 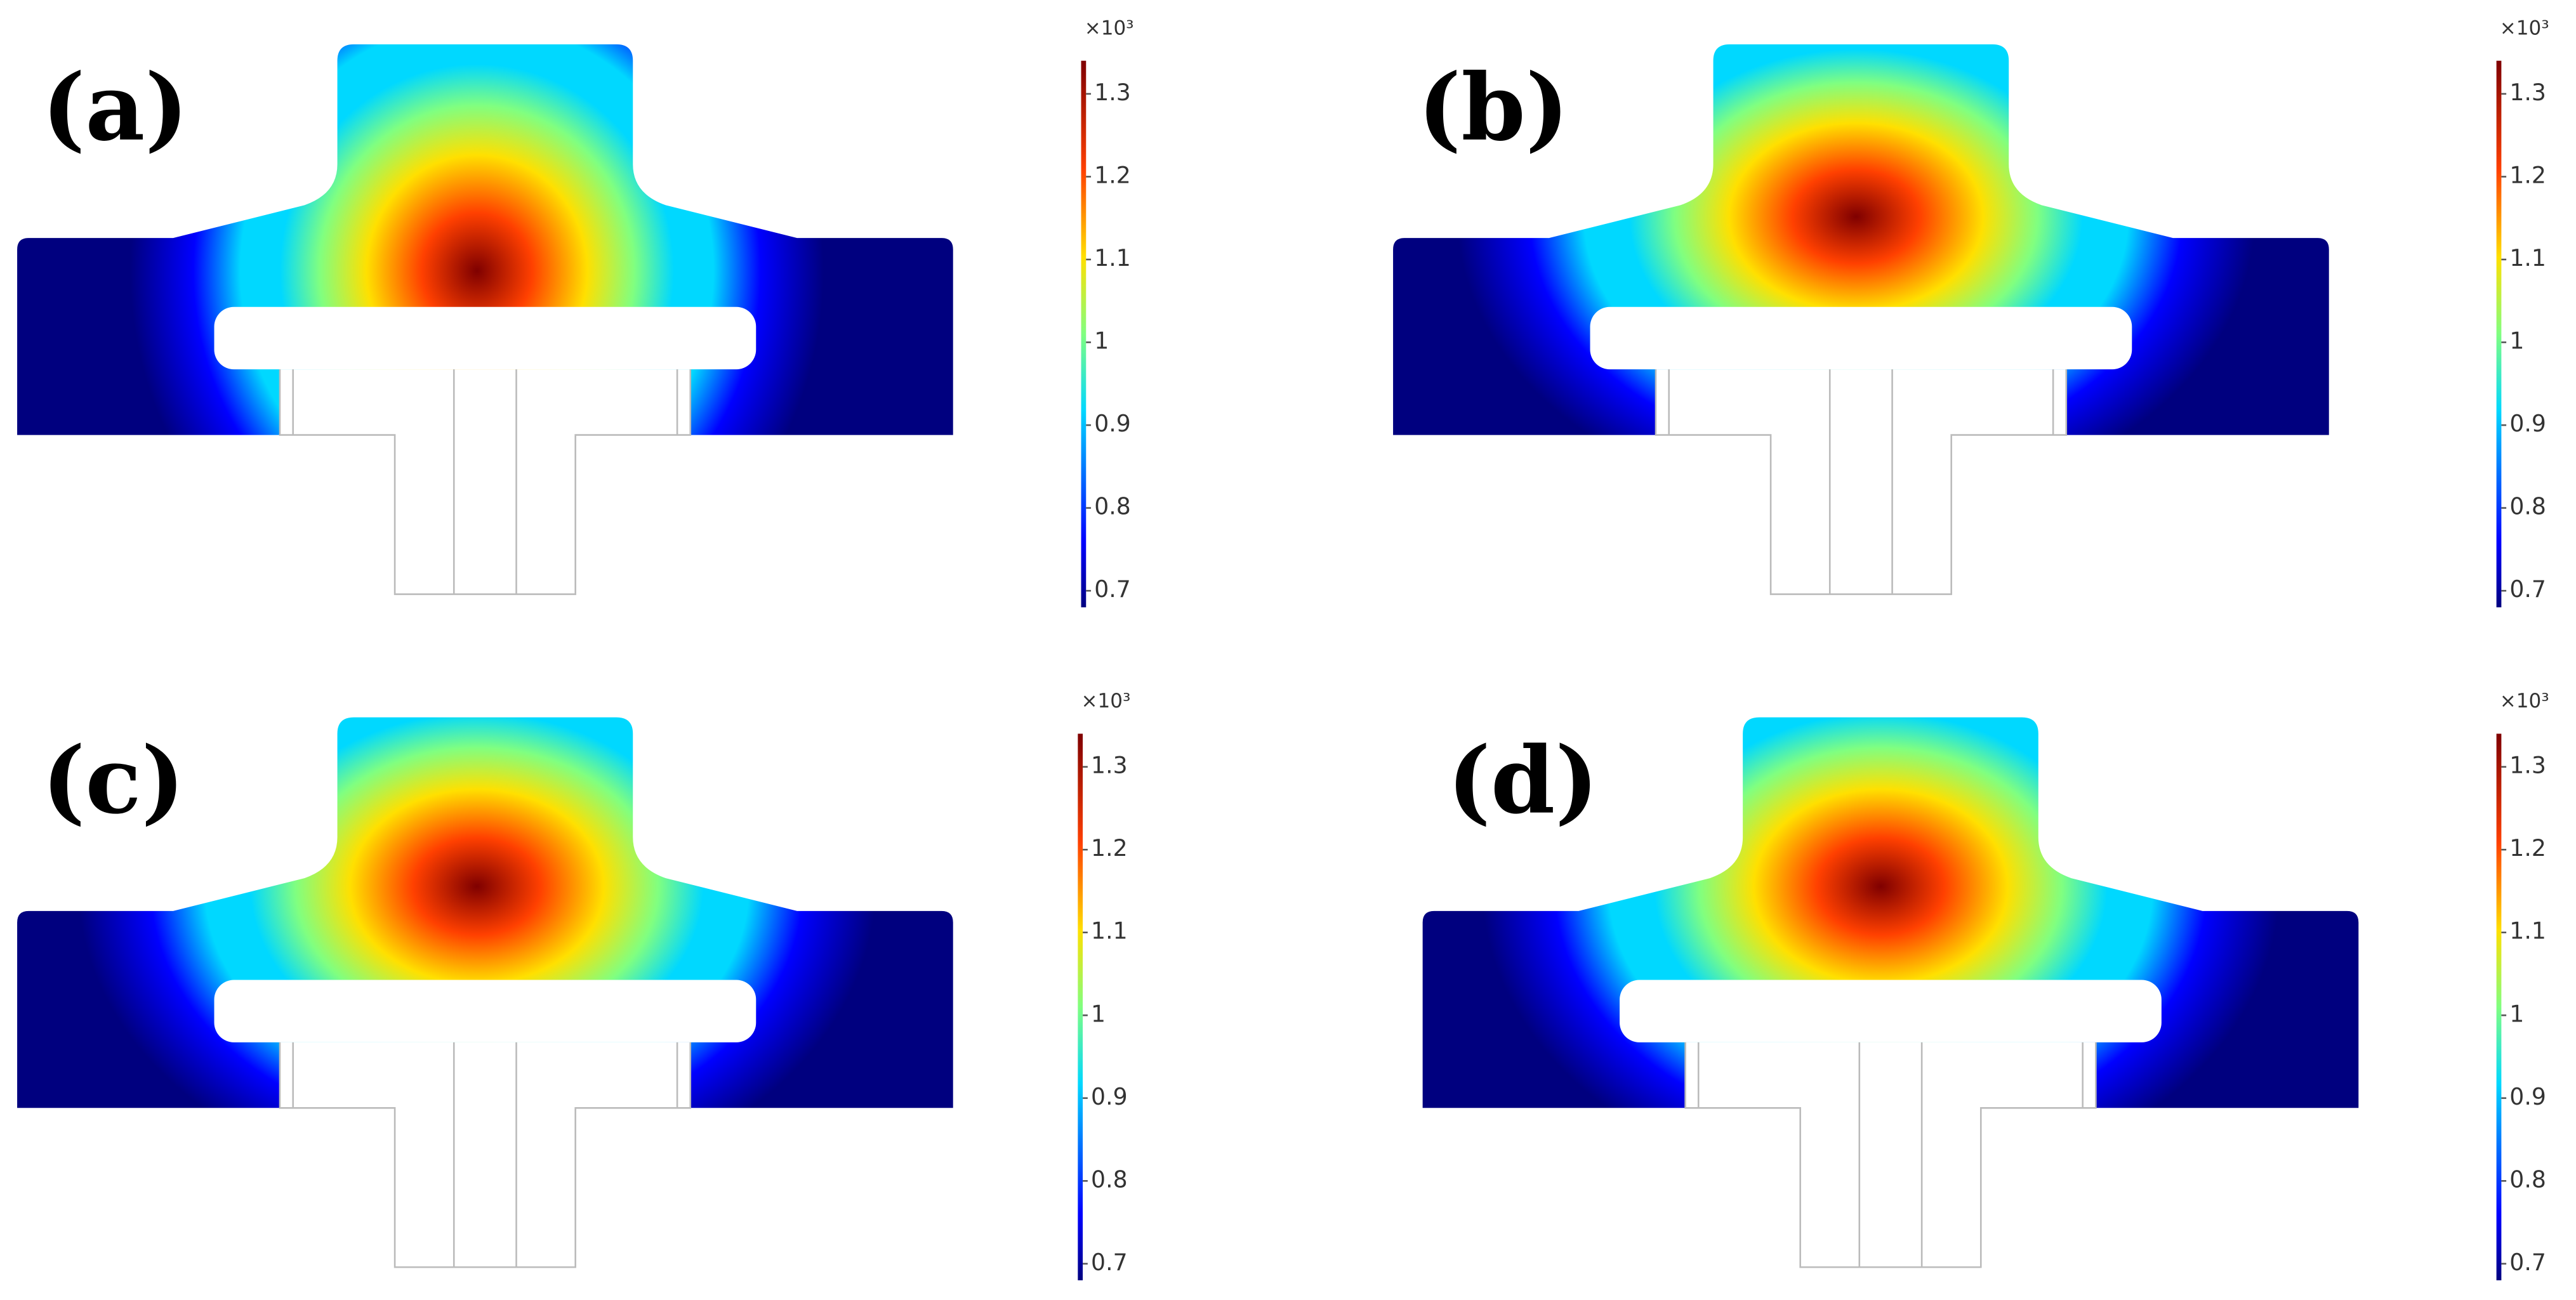 What do you see at coordinates (1522, 781) in the screenshot?
I see `panel-label: (d)` at bounding box center [1522, 781].